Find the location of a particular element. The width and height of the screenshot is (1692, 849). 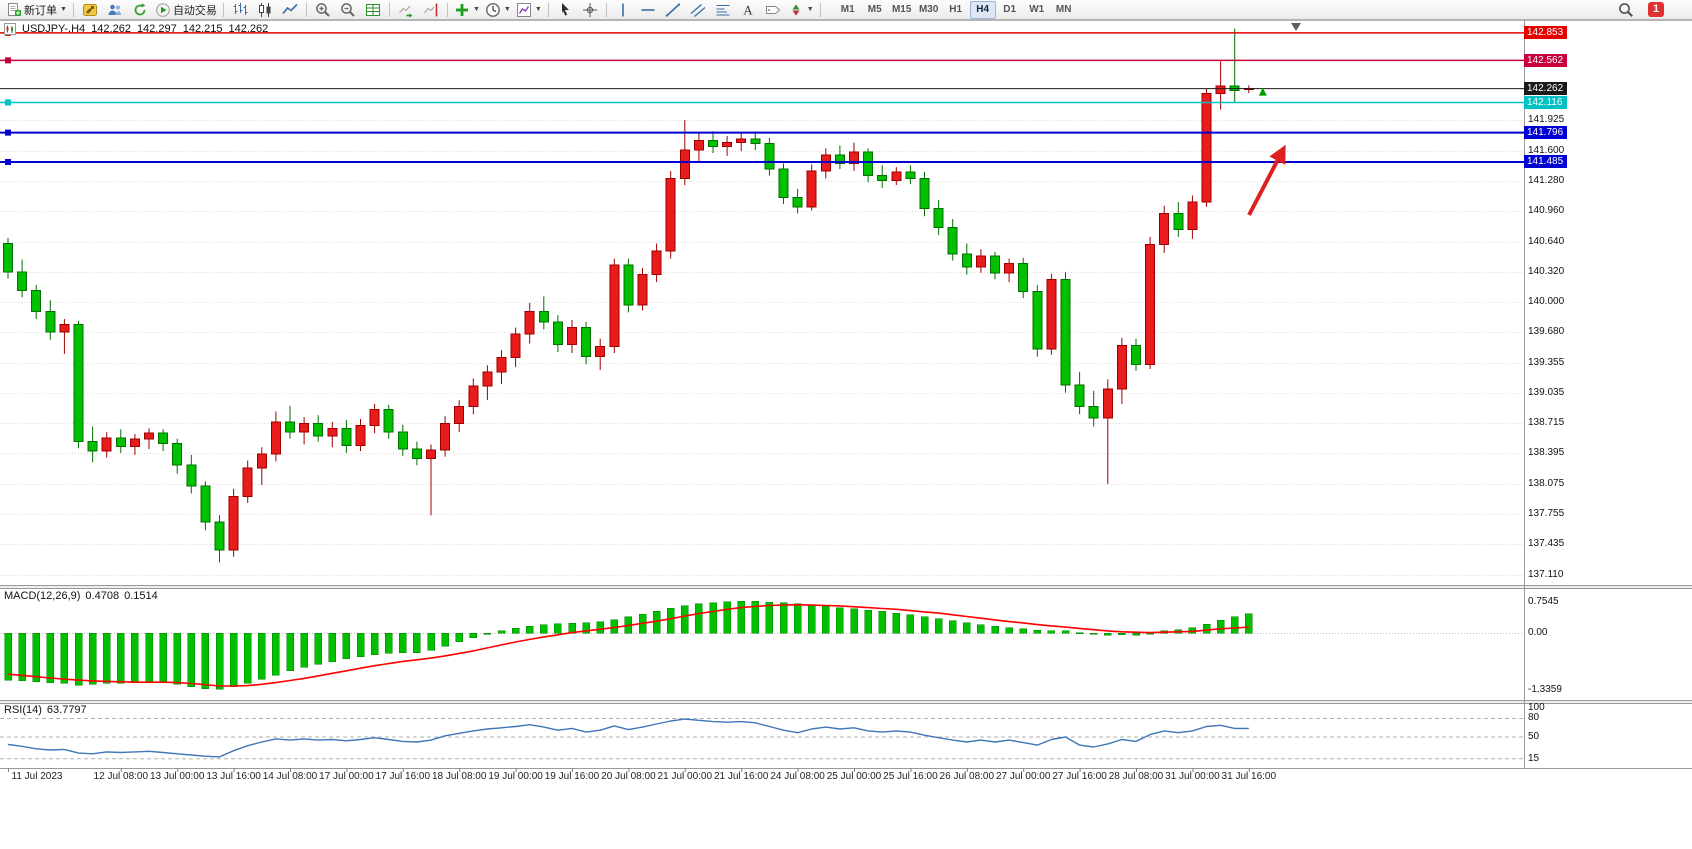

zoom-out-icon is located at coordinates (348, 10).